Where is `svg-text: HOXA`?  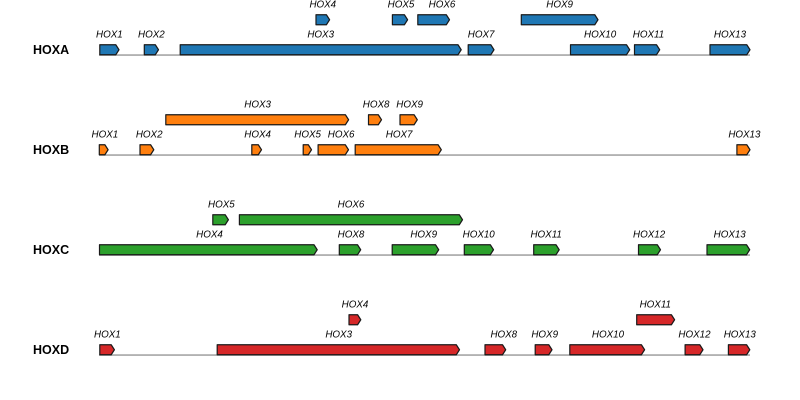
svg-text: HOXA is located at coordinates (51, 50).